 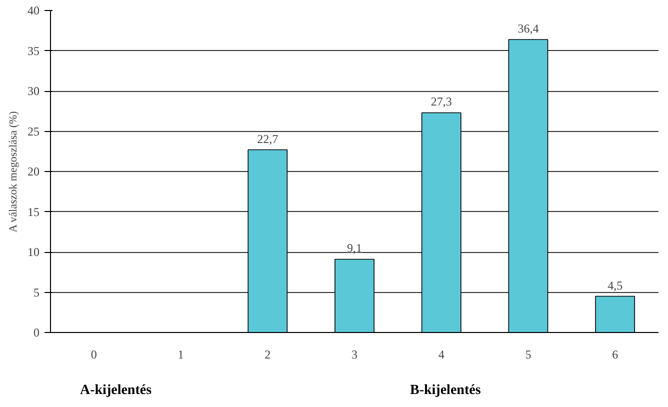 What do you see at coordinates (181, 355) in the screenshot?
I see `x-tick-label: 1` at bounding box center [181, 355].